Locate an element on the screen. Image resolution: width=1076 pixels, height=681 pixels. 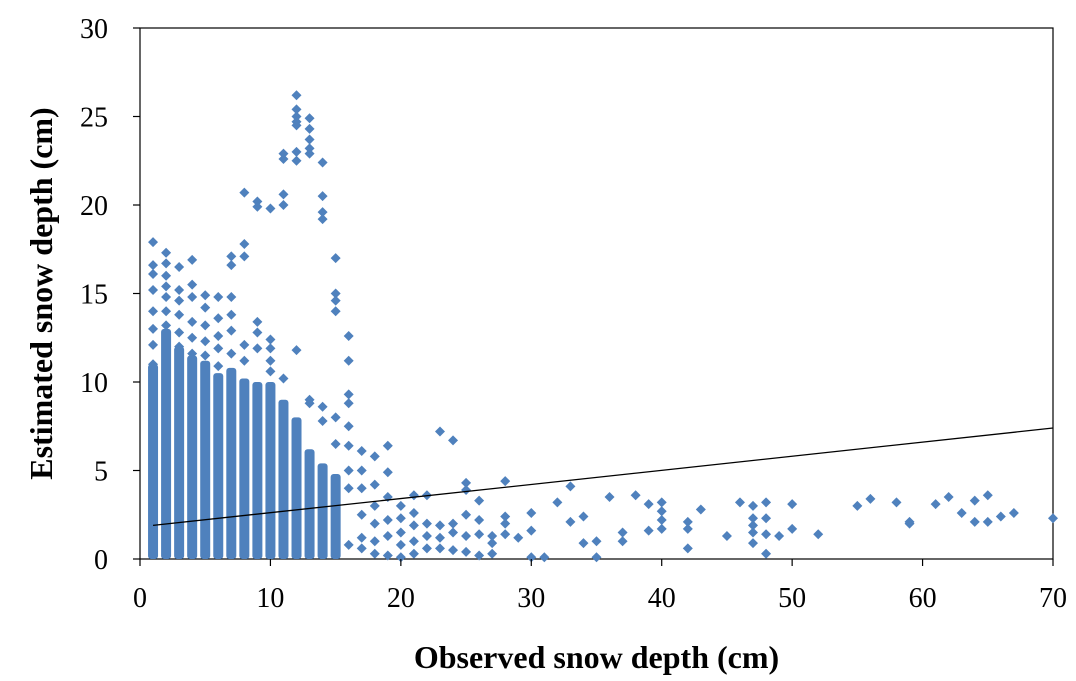
trendline is located at coordinates (603, 477).